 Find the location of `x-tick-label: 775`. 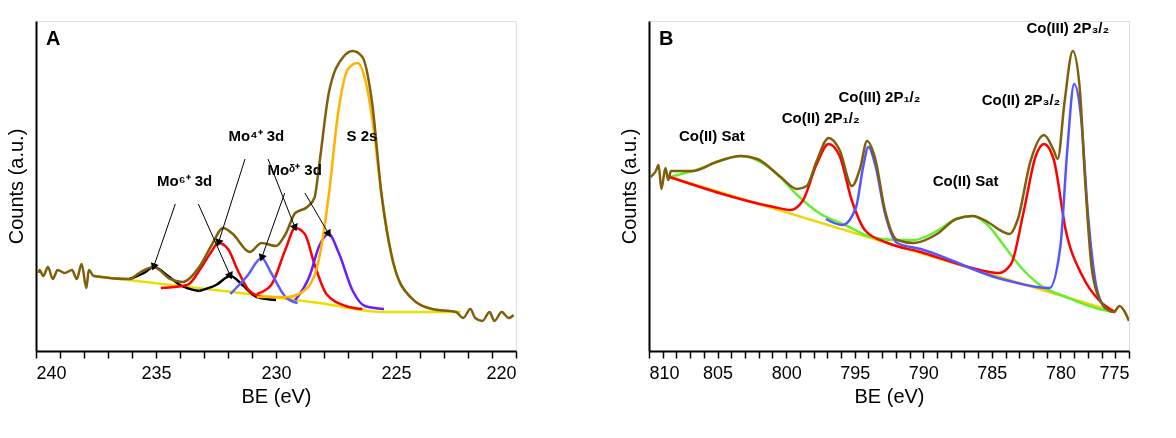

x-tick-label: 775 is located at coordinates (1114, 372).